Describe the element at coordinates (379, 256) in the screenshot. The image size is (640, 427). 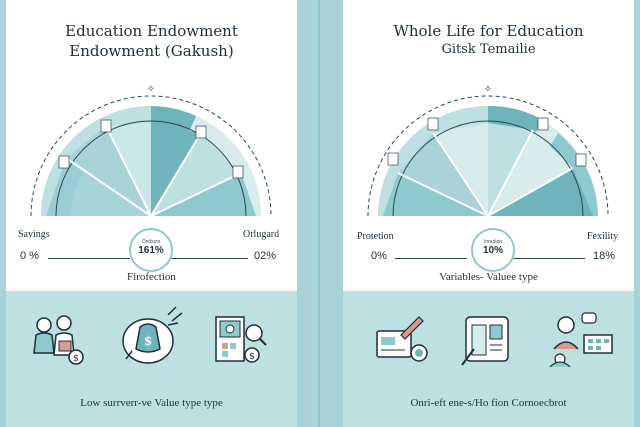
I see `right-gauge-left-pct: 0%` at that location.